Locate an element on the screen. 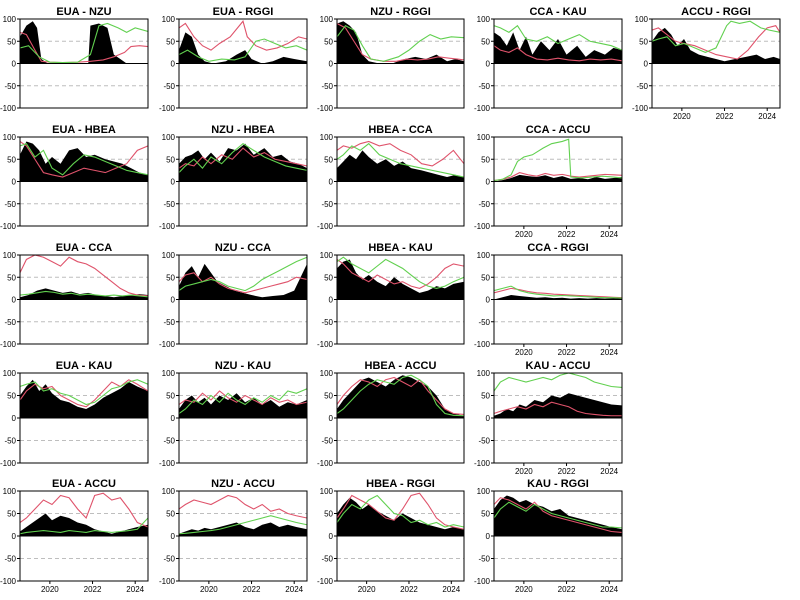  chart-panel: EUA - HBEA 100 50 0 -50 -100 is located at coordinates (74, 177).